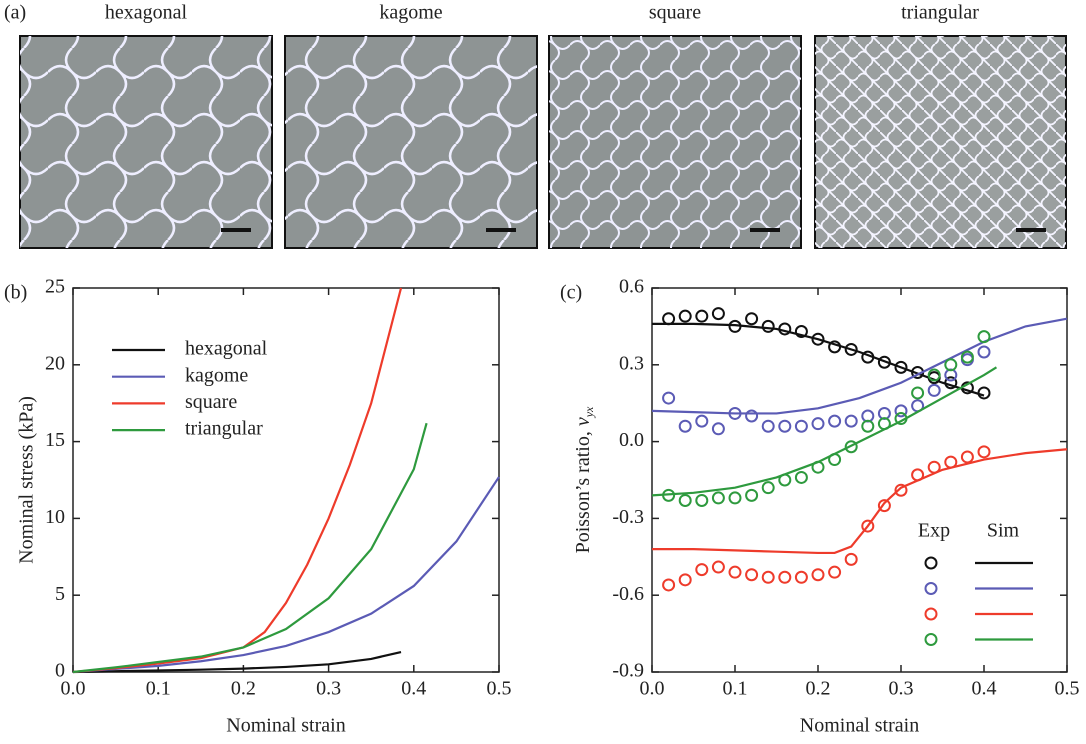 This screenshot has width=1086, height=744. I want to click on y-tick-label: -0.3, so click(628, 517).